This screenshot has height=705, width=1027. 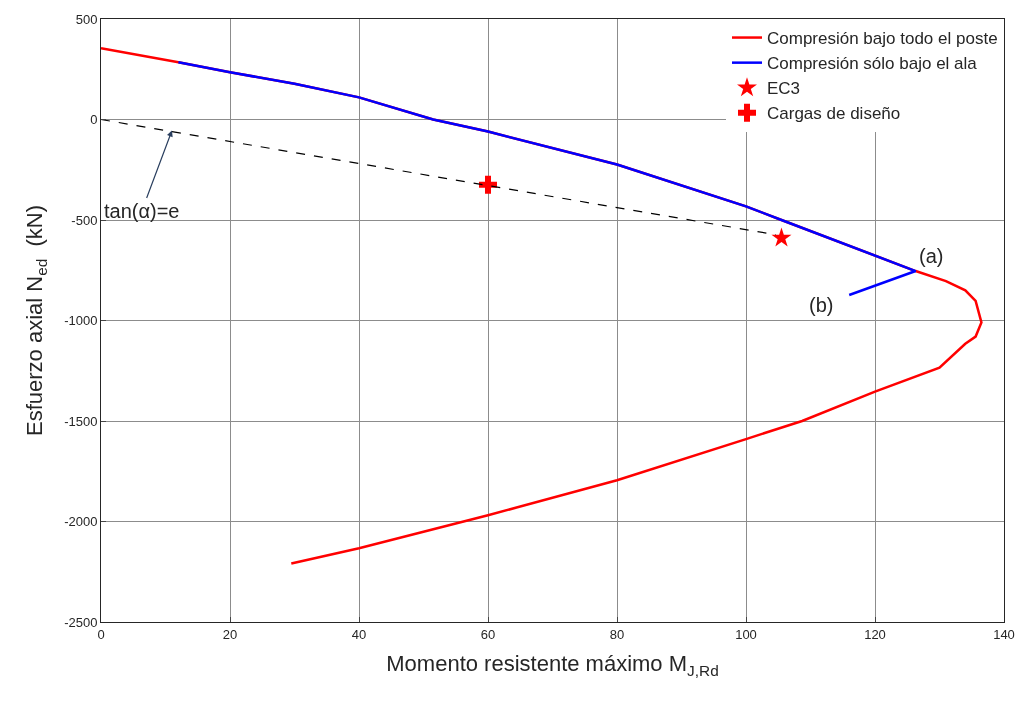 I want to click on x-tick-label: 60, so click(x=488, y=634).